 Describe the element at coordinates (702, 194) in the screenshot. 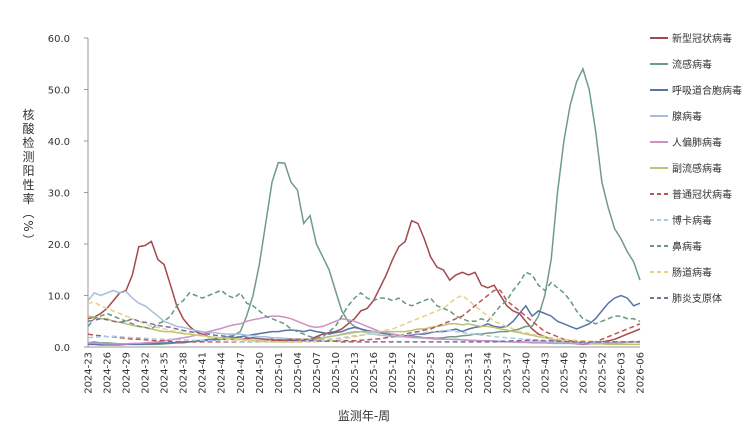

I see `legend-label: 普通冠状病毒` at that location.